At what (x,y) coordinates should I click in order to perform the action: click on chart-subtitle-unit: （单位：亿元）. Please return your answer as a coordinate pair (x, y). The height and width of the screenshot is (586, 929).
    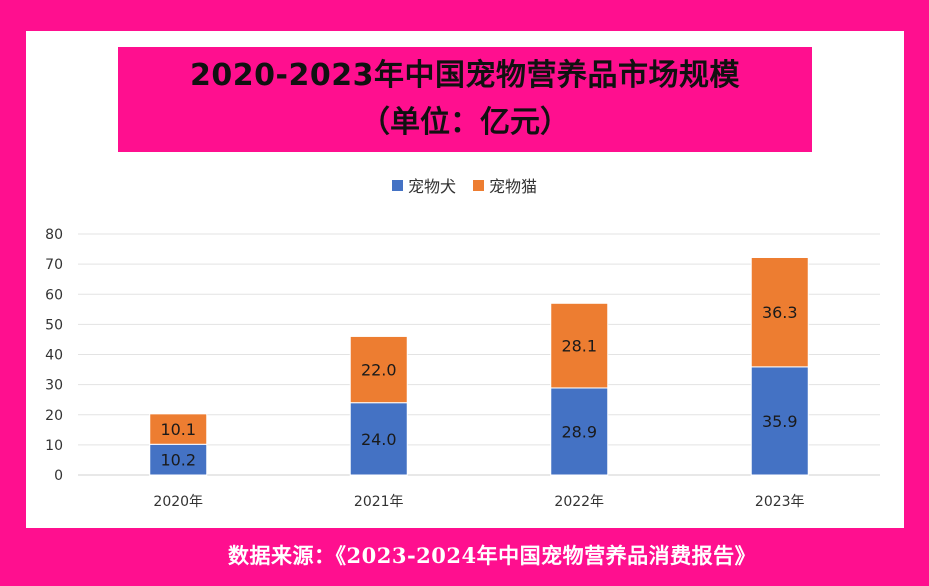
    Looking at the image, I should click on (465, 122).